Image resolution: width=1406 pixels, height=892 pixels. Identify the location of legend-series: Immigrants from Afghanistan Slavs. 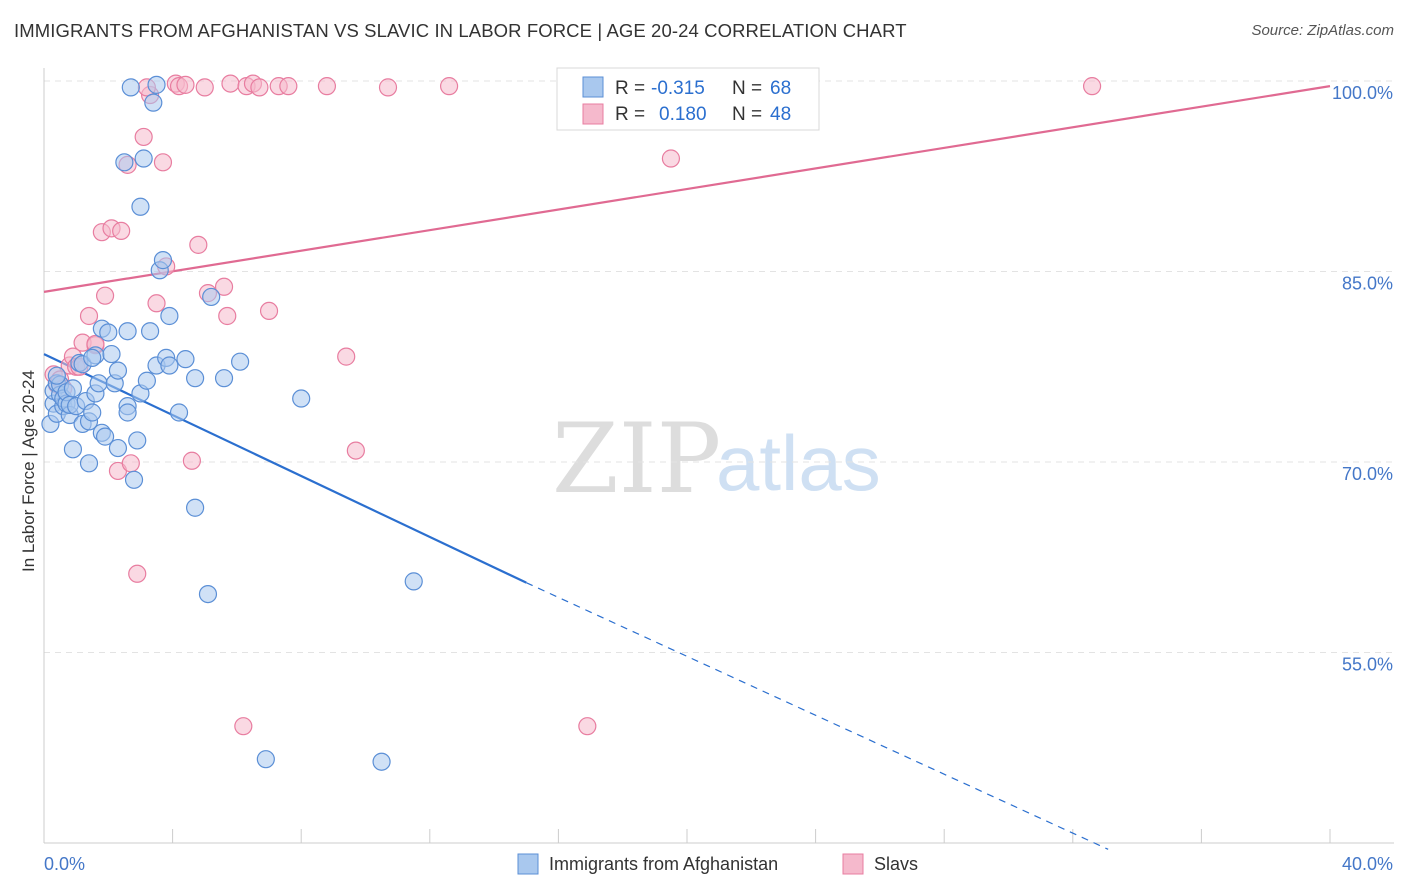
(717, 864).